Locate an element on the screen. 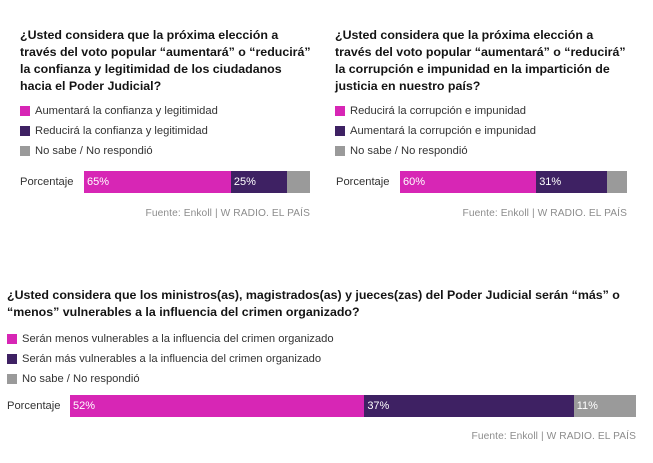 This screenshot has width=653, height=463. bar-segment: 37% is located at coordinates (469, 406).